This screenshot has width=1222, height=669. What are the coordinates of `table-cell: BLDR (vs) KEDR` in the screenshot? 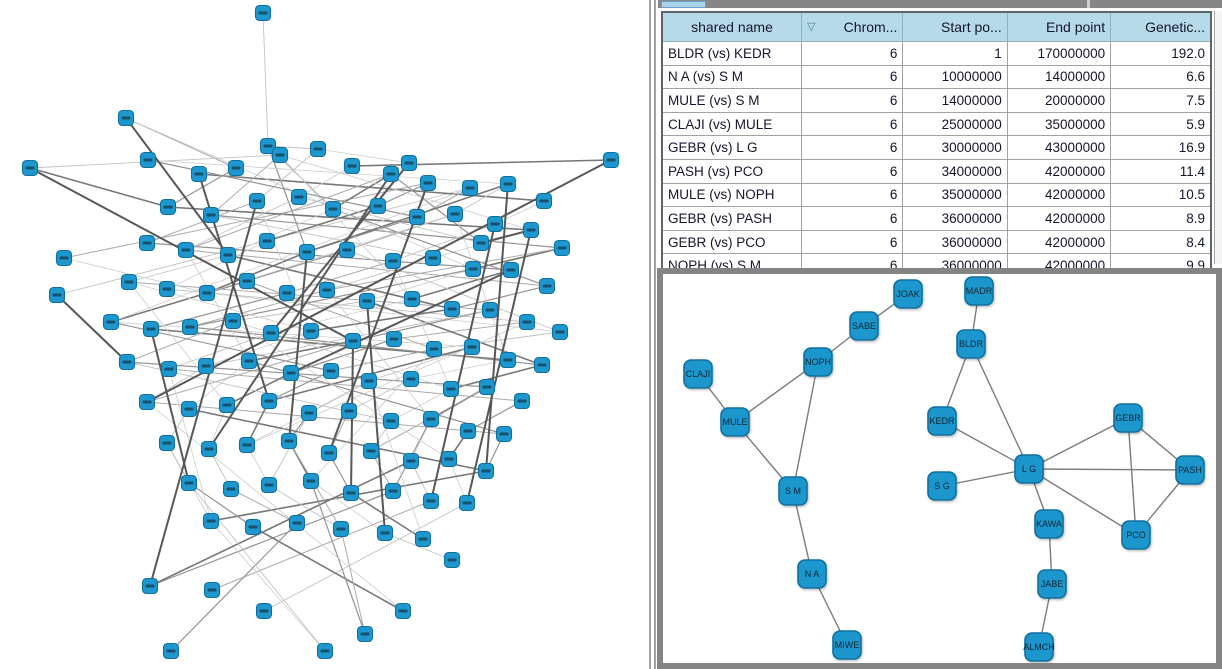 It's located at (731, 53).